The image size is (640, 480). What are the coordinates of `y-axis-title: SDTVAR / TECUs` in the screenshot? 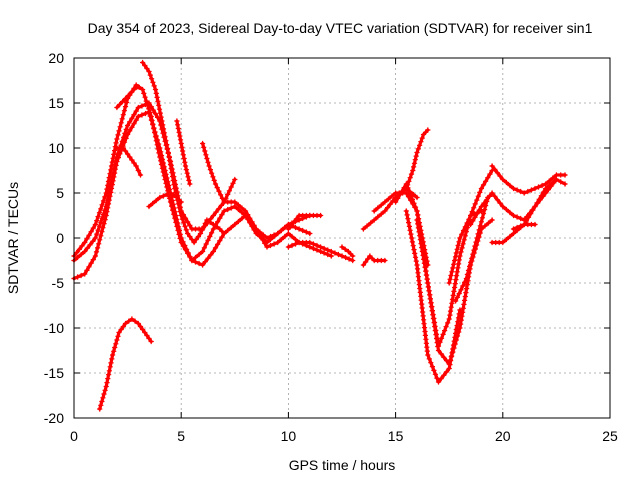 It's located at (13, 238).